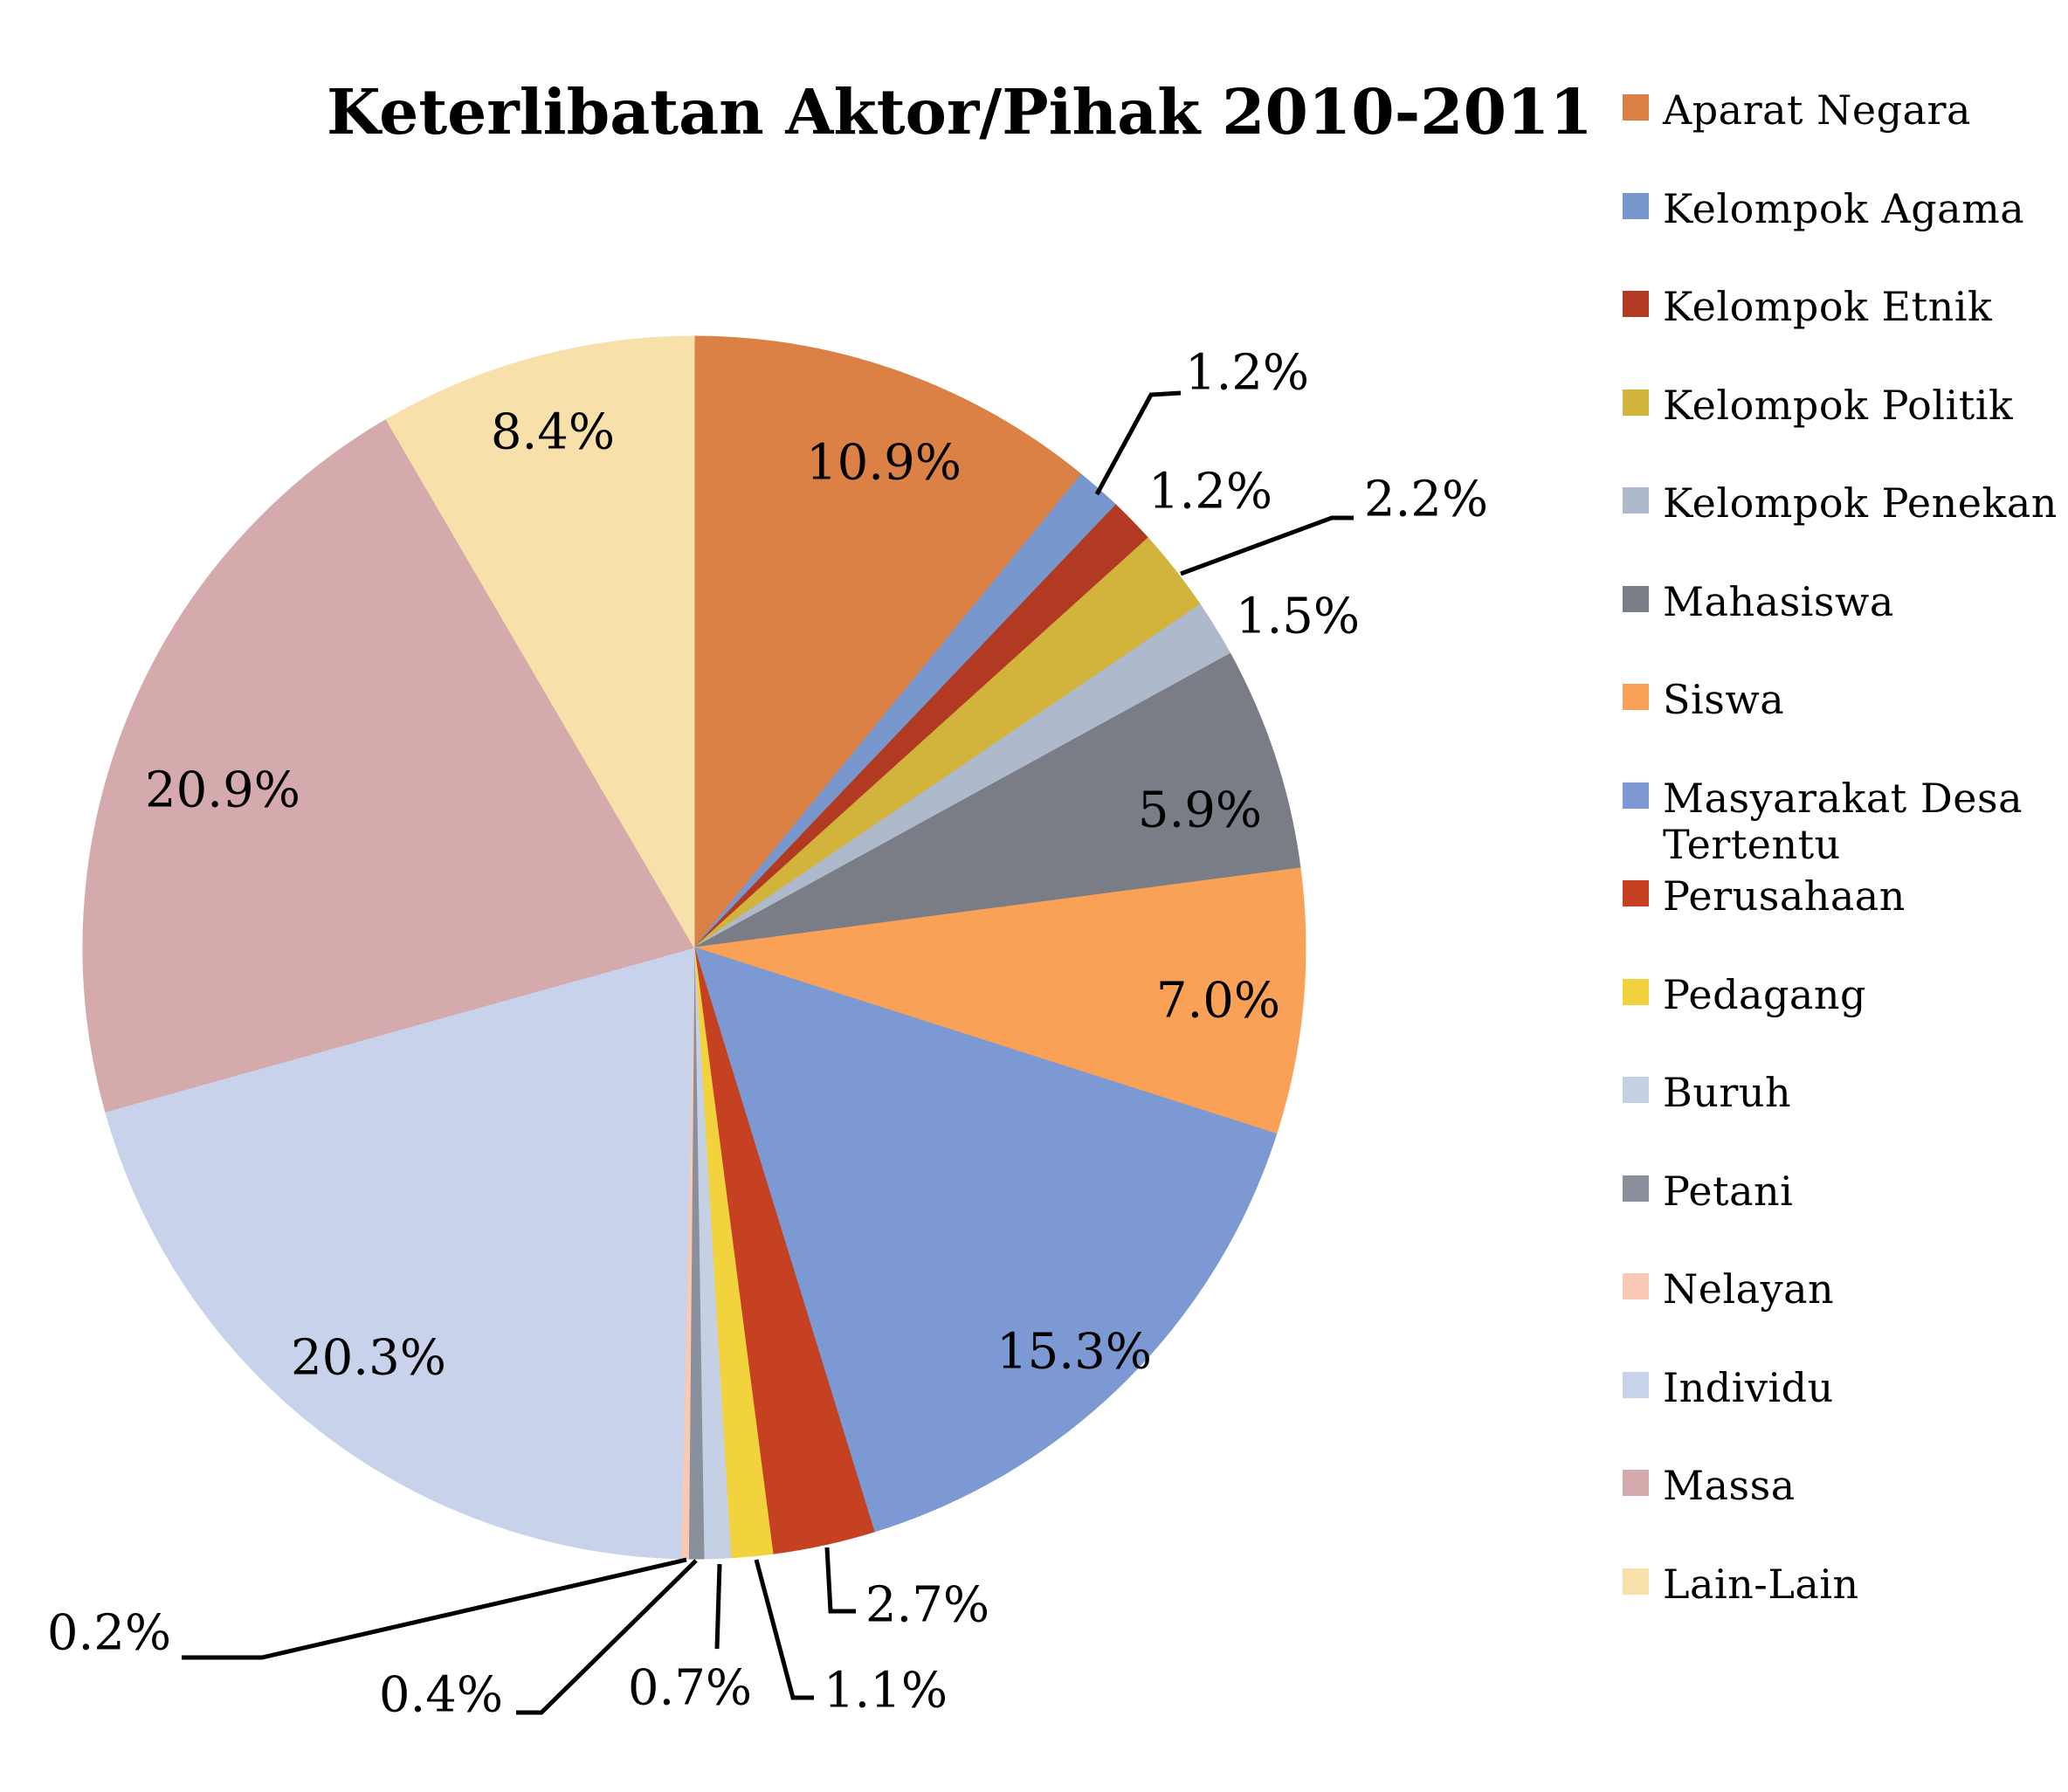 This screenshot has width=2068, height=1792. What do you see at coordinates (1844, 1217) in the screenshot?
I see `legend-item-petani: Petani` at bounding box center [1844, 1217].